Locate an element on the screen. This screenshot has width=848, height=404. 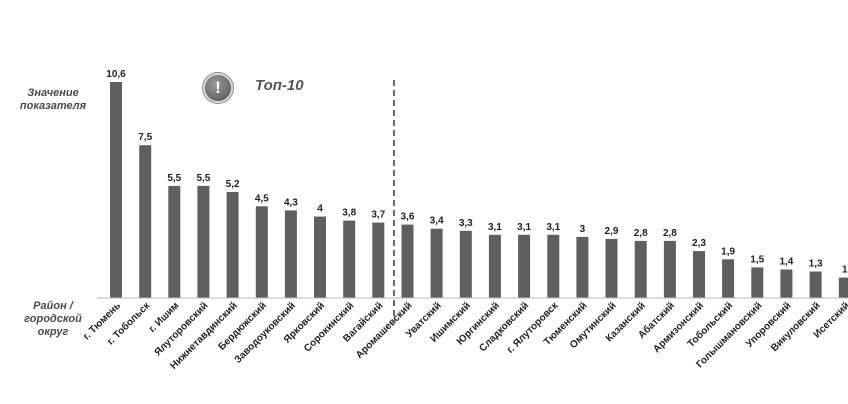
bar-value-label: 10,6 is located at coordinates (116, 74).